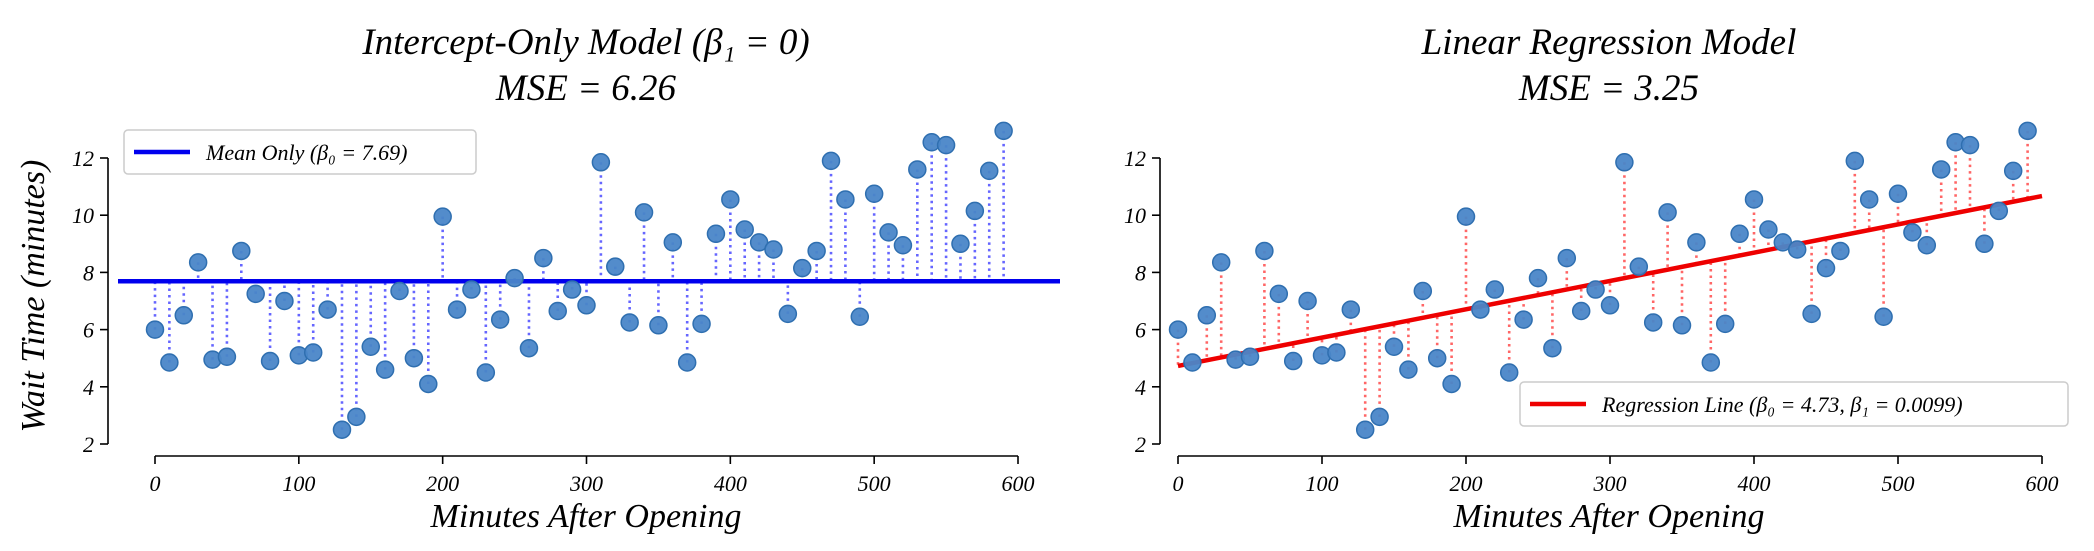 Image resolution: width=2094 pixels, height=551 pixels. I want to click on x-tick-label: 400, so click(730, 483).